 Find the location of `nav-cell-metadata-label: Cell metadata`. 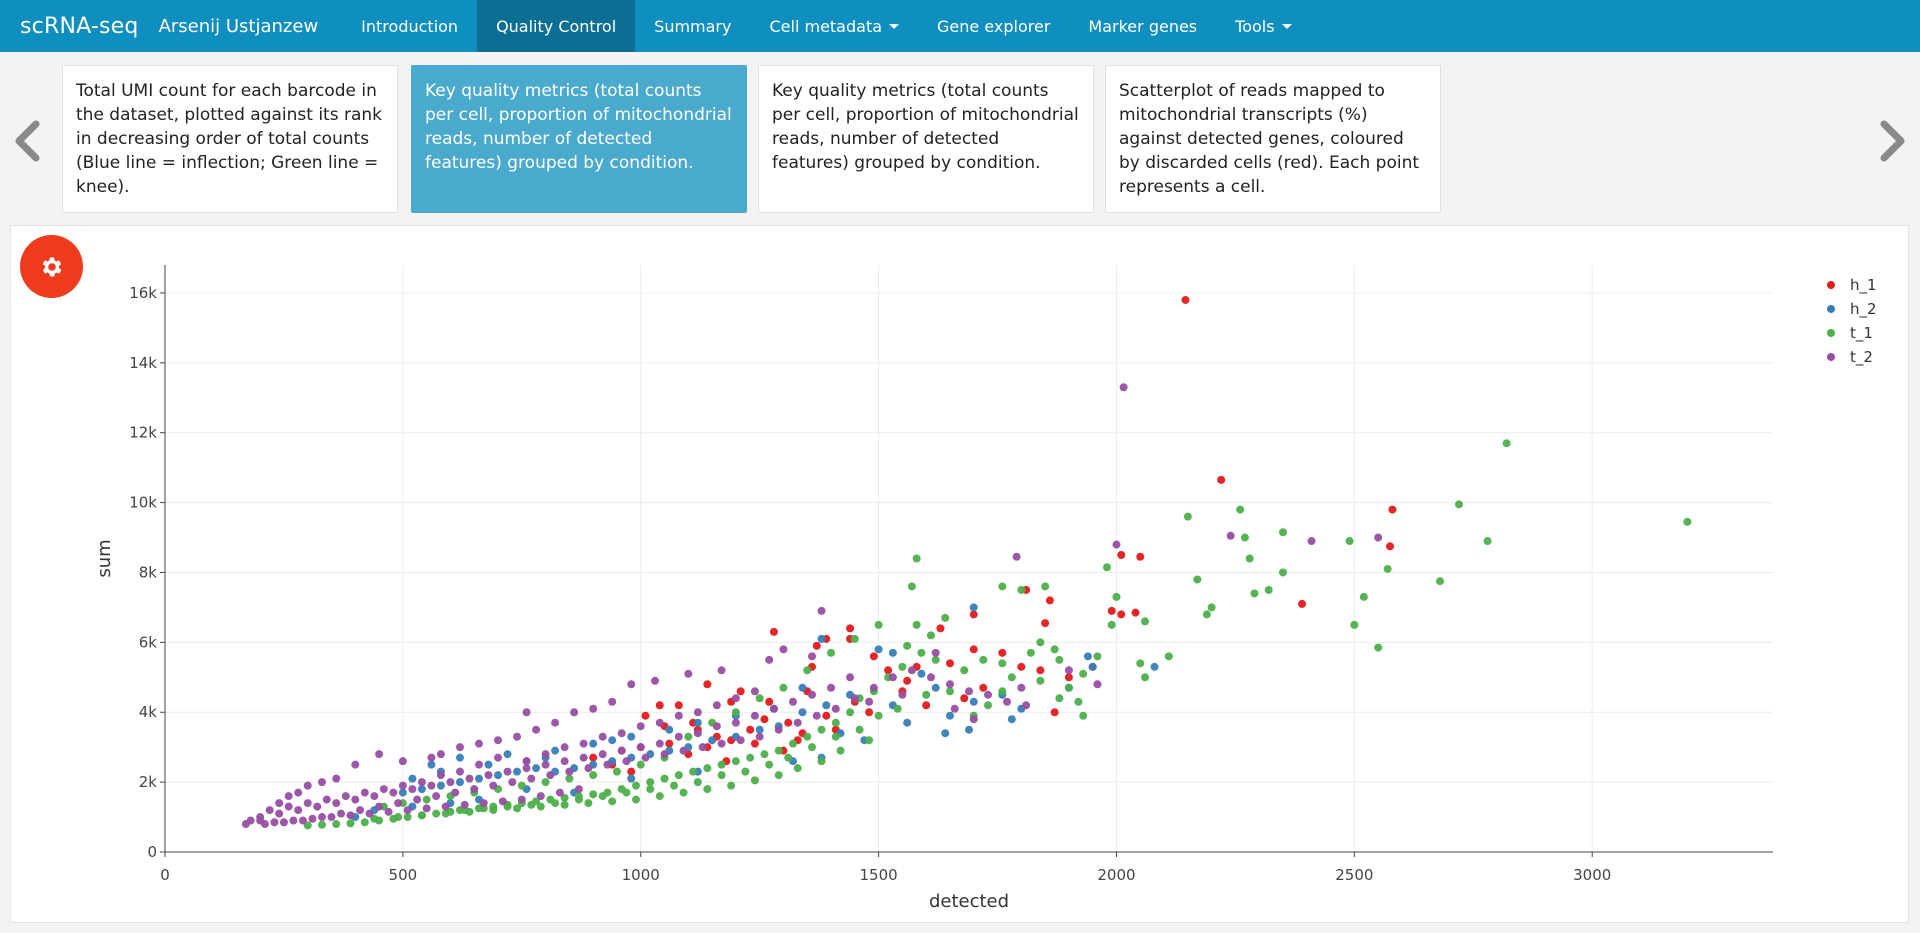

nav-cell-metadata-label: Cell metadata is located at coordinates (826, 26).